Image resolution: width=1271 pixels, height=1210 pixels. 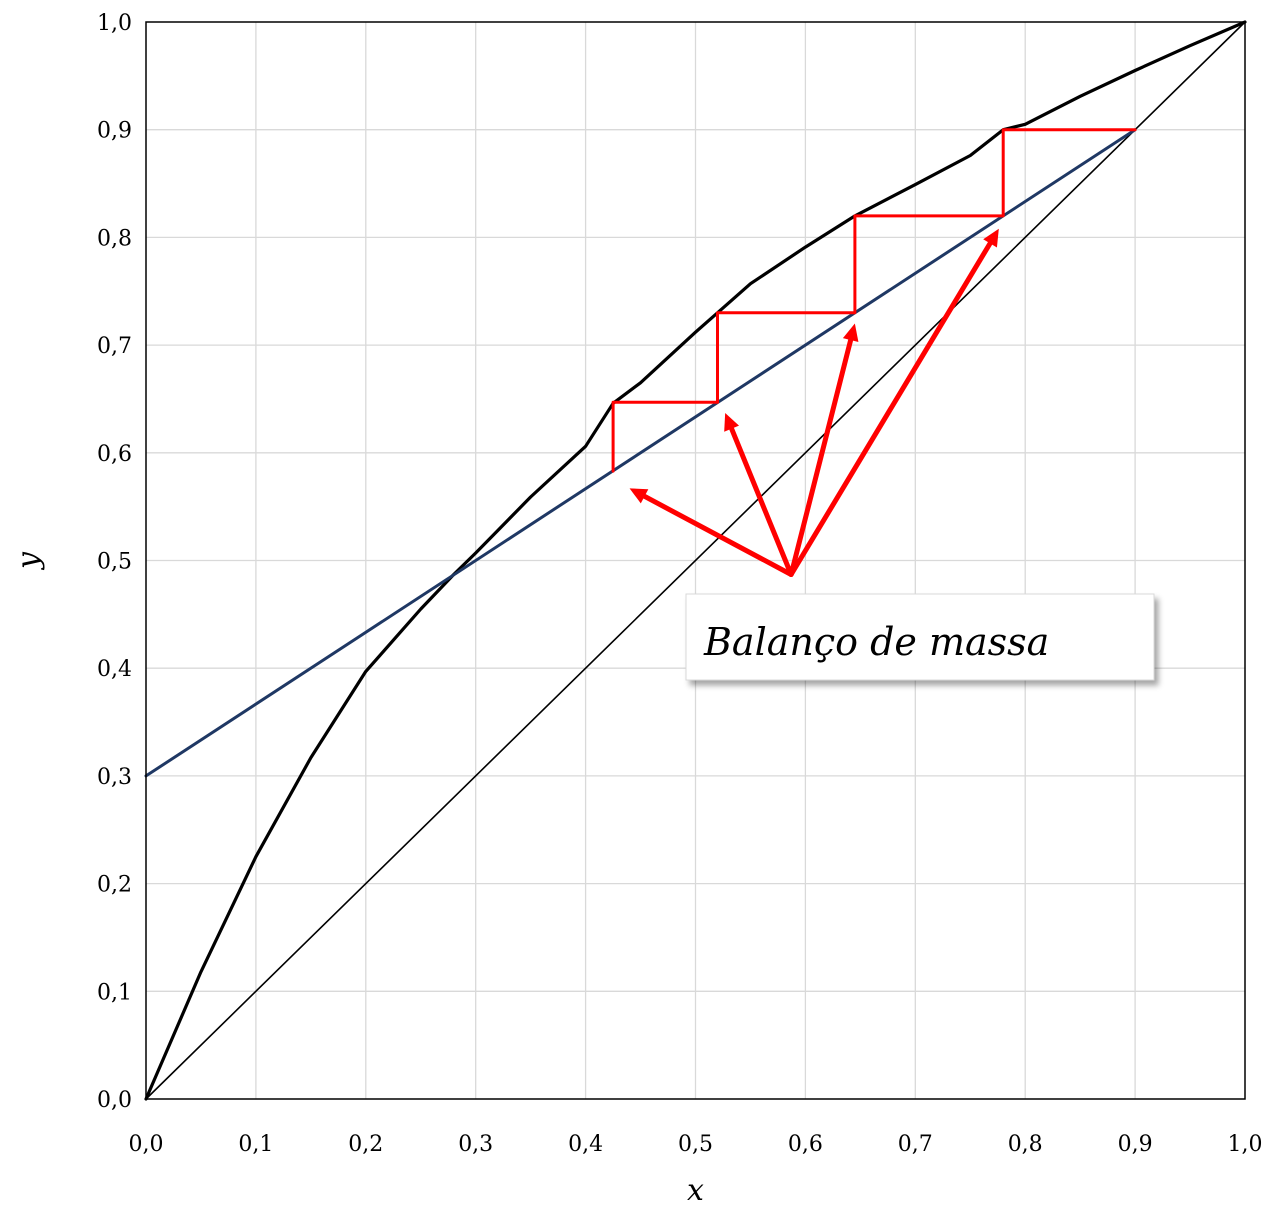 What do you see at coordinates (255, 1144) in the screenshot?
I see `x-tick-label: 0,1` at bounding box center [255, 1144].